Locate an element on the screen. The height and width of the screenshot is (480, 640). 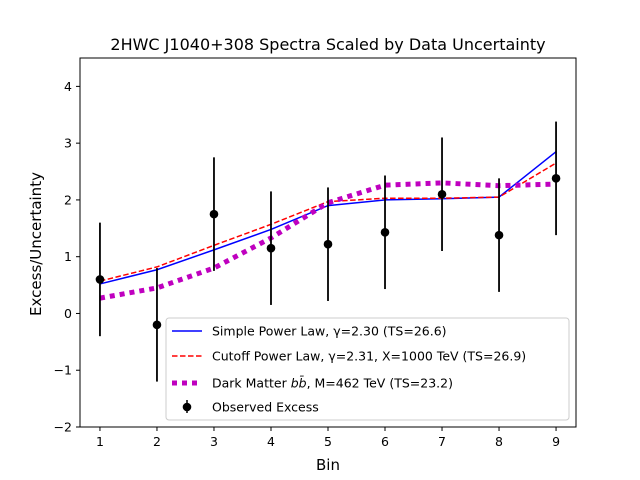
x-tick-label: 5 is located at coordinates (328, 441).